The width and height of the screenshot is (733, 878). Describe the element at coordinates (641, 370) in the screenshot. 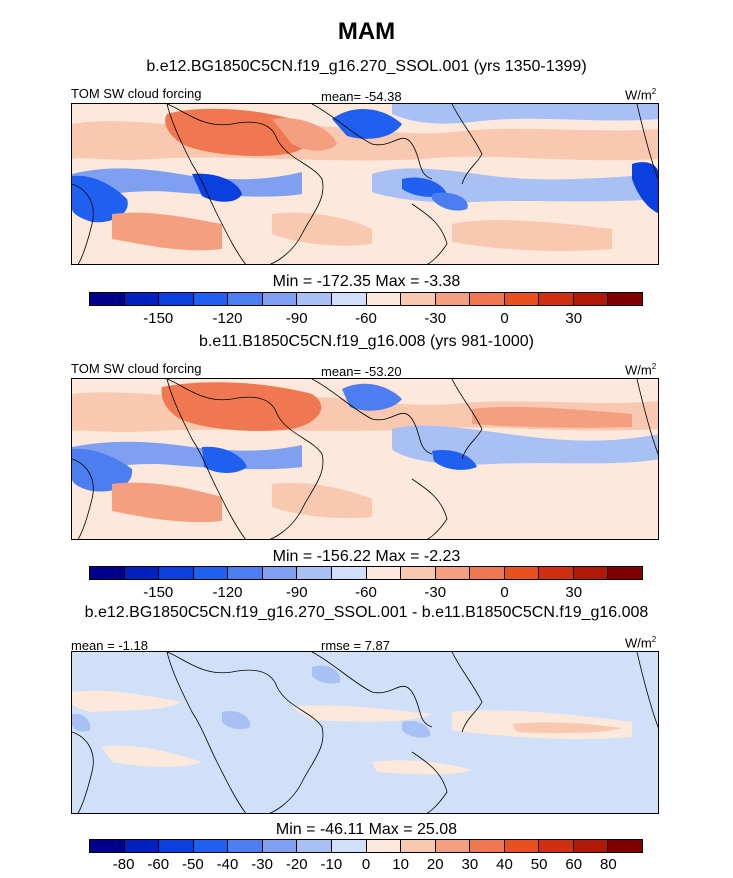

I see `panel-2-units: W/m2` at that location.